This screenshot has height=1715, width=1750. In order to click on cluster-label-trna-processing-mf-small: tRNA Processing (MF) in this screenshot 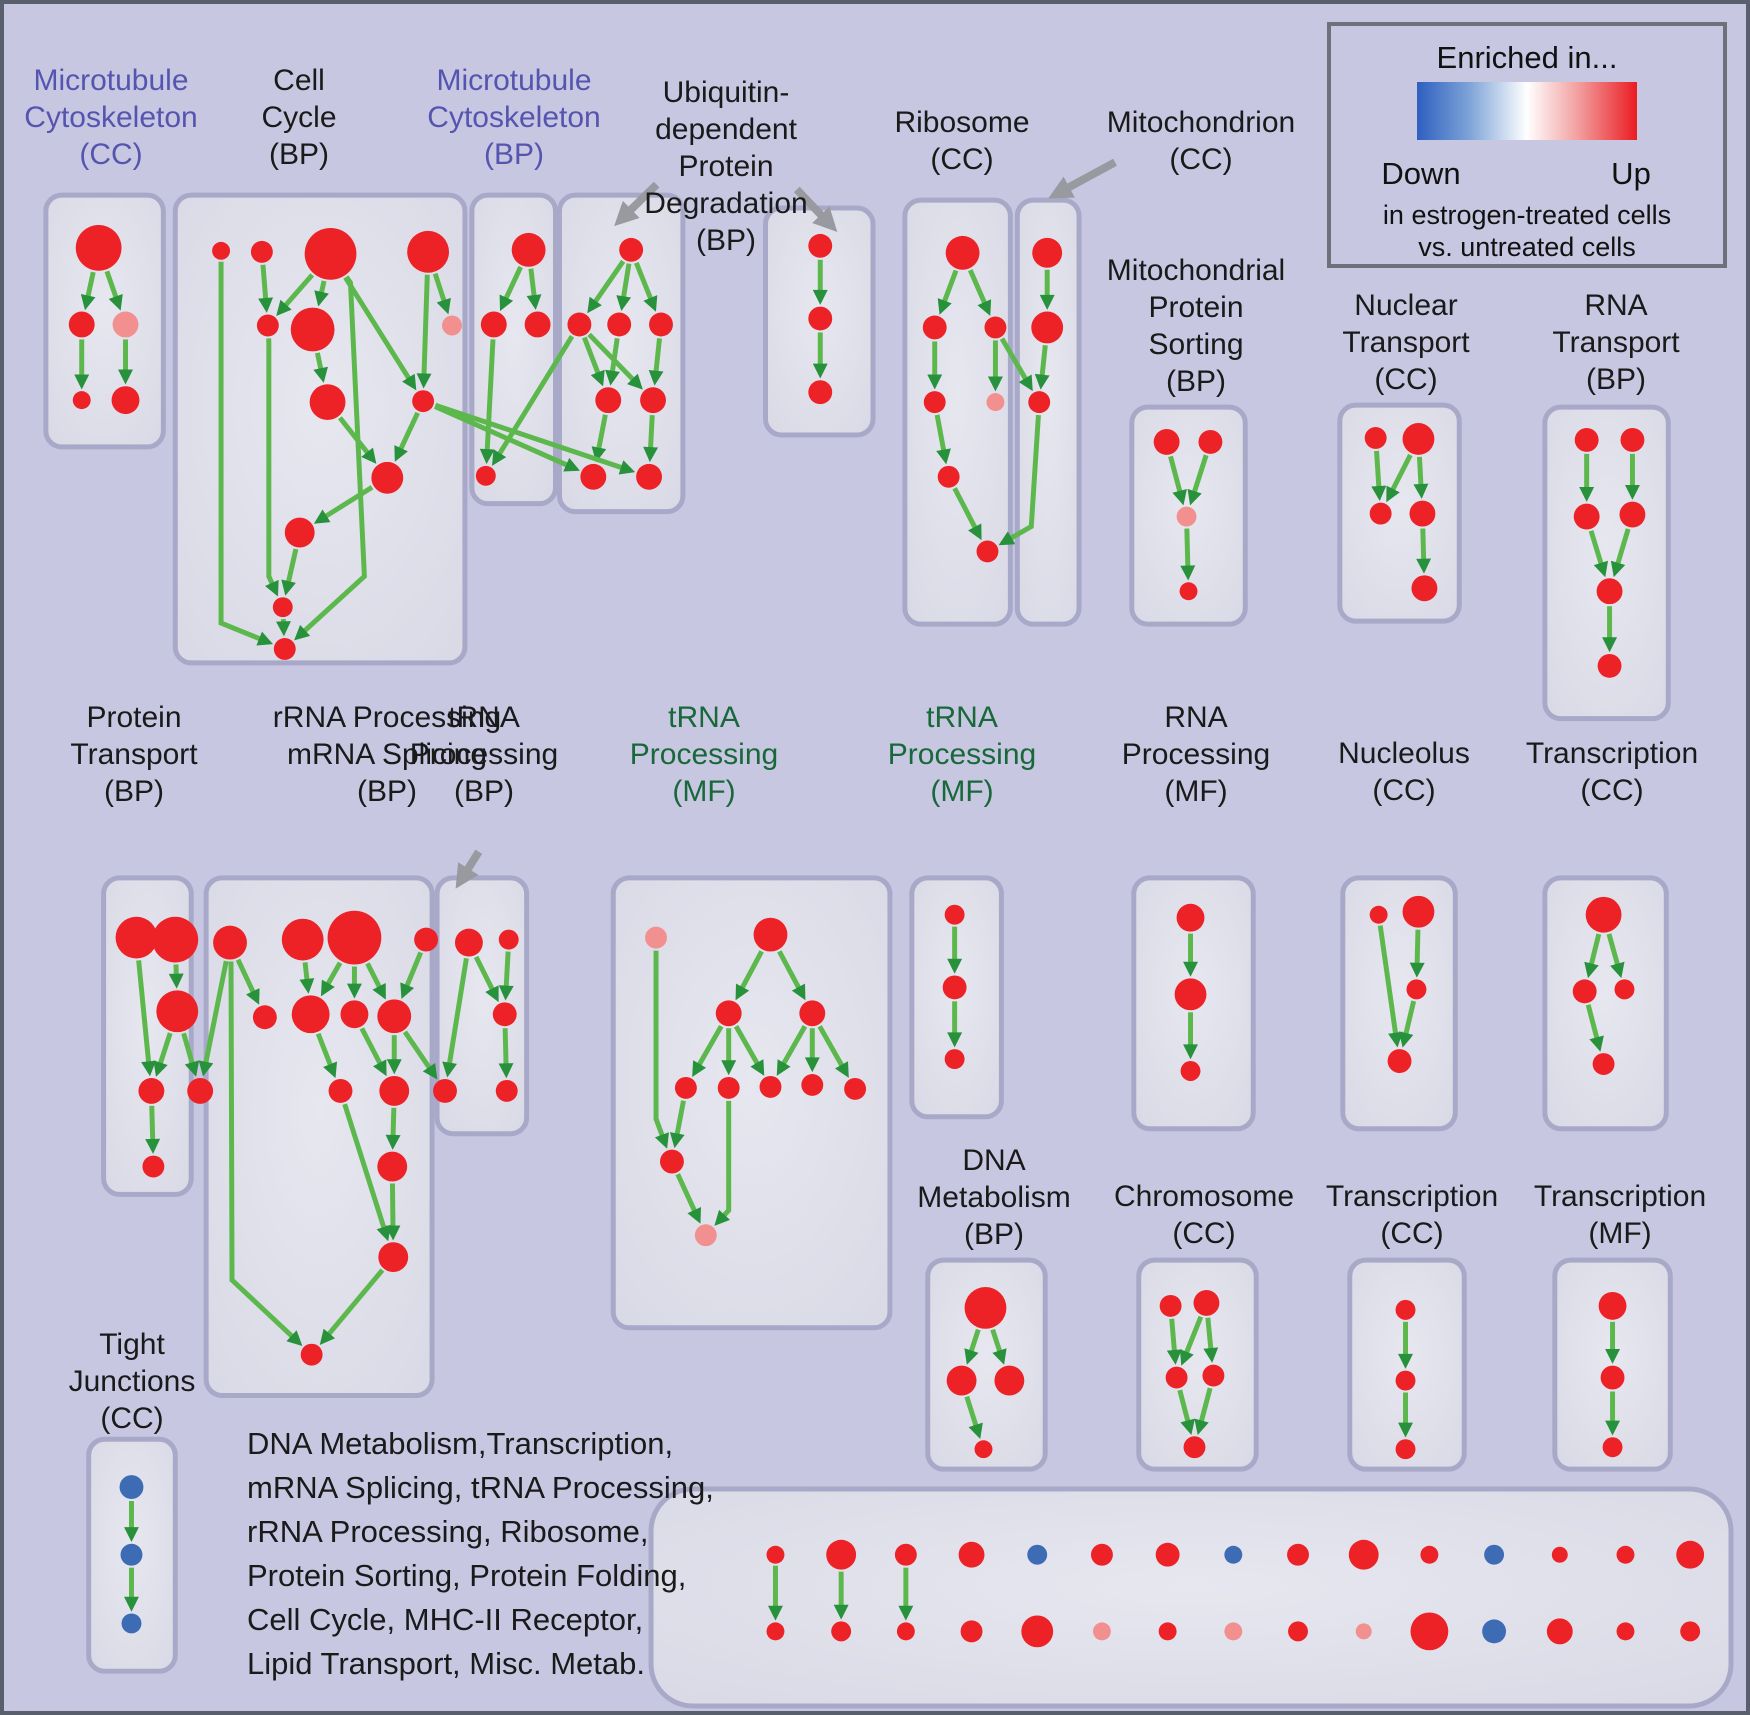, I will do `click(962, 754)`.